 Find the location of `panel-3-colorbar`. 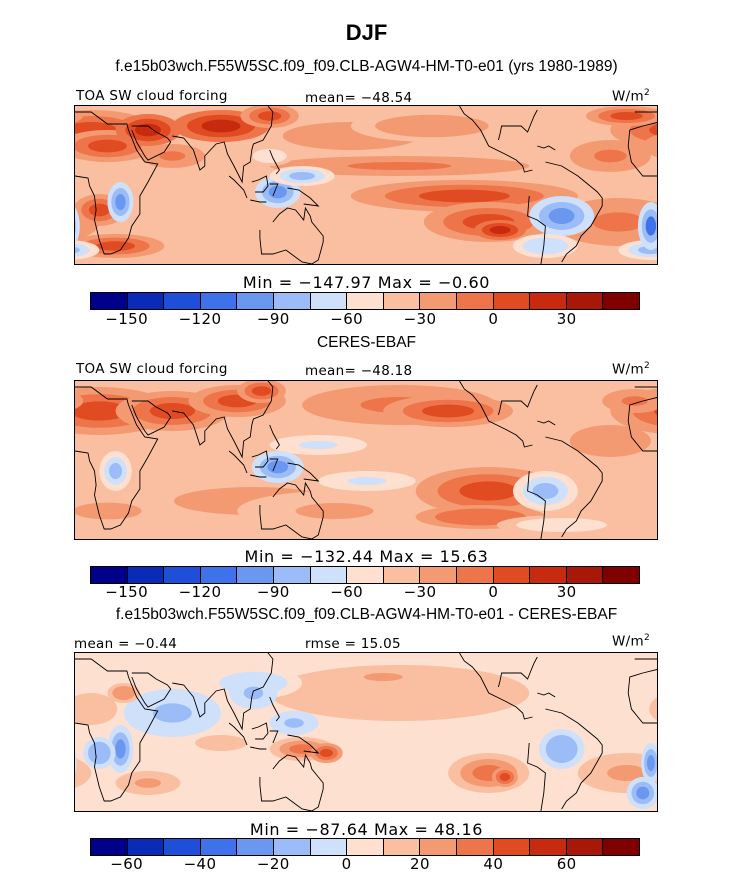

panel-3-colorbar is located at coordinates (365, 847).